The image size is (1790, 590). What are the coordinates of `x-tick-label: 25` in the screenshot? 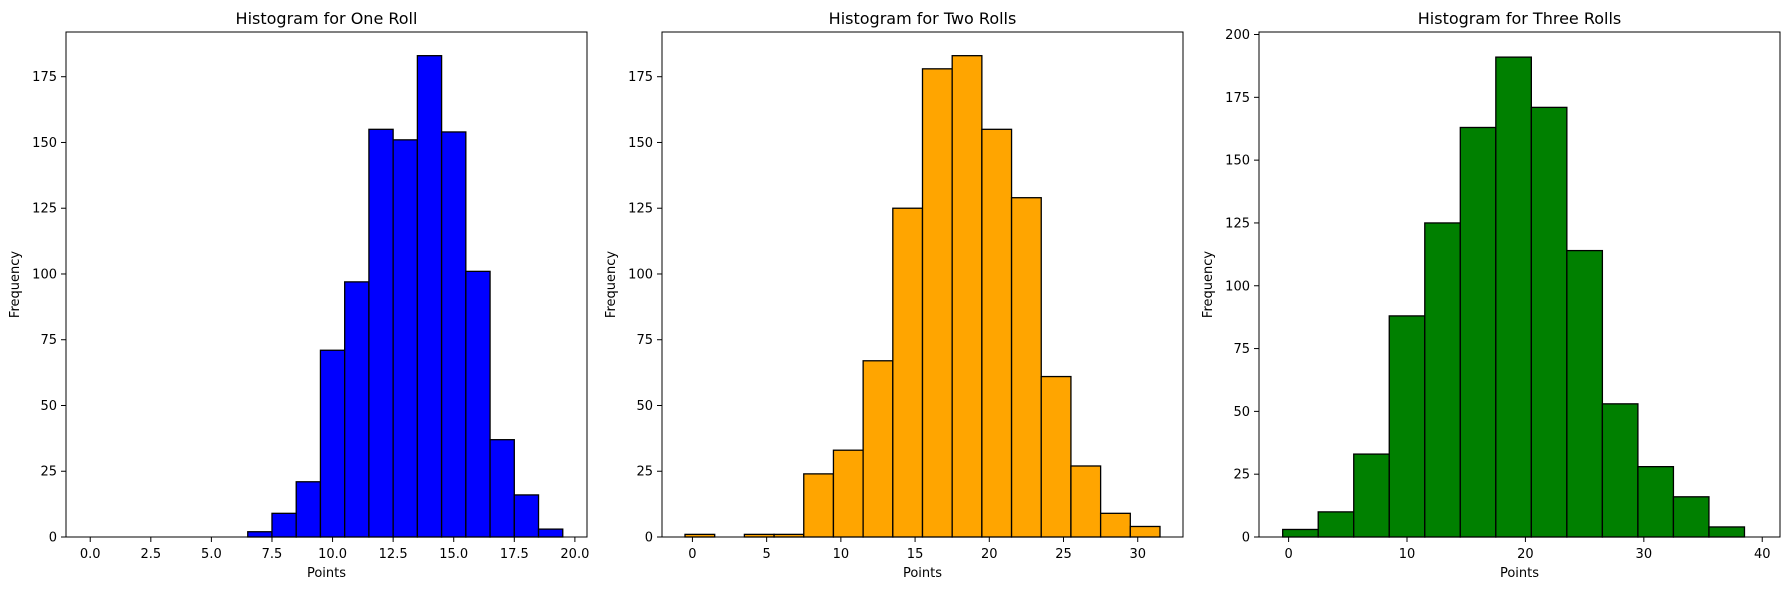 It's located at (1063, 554).